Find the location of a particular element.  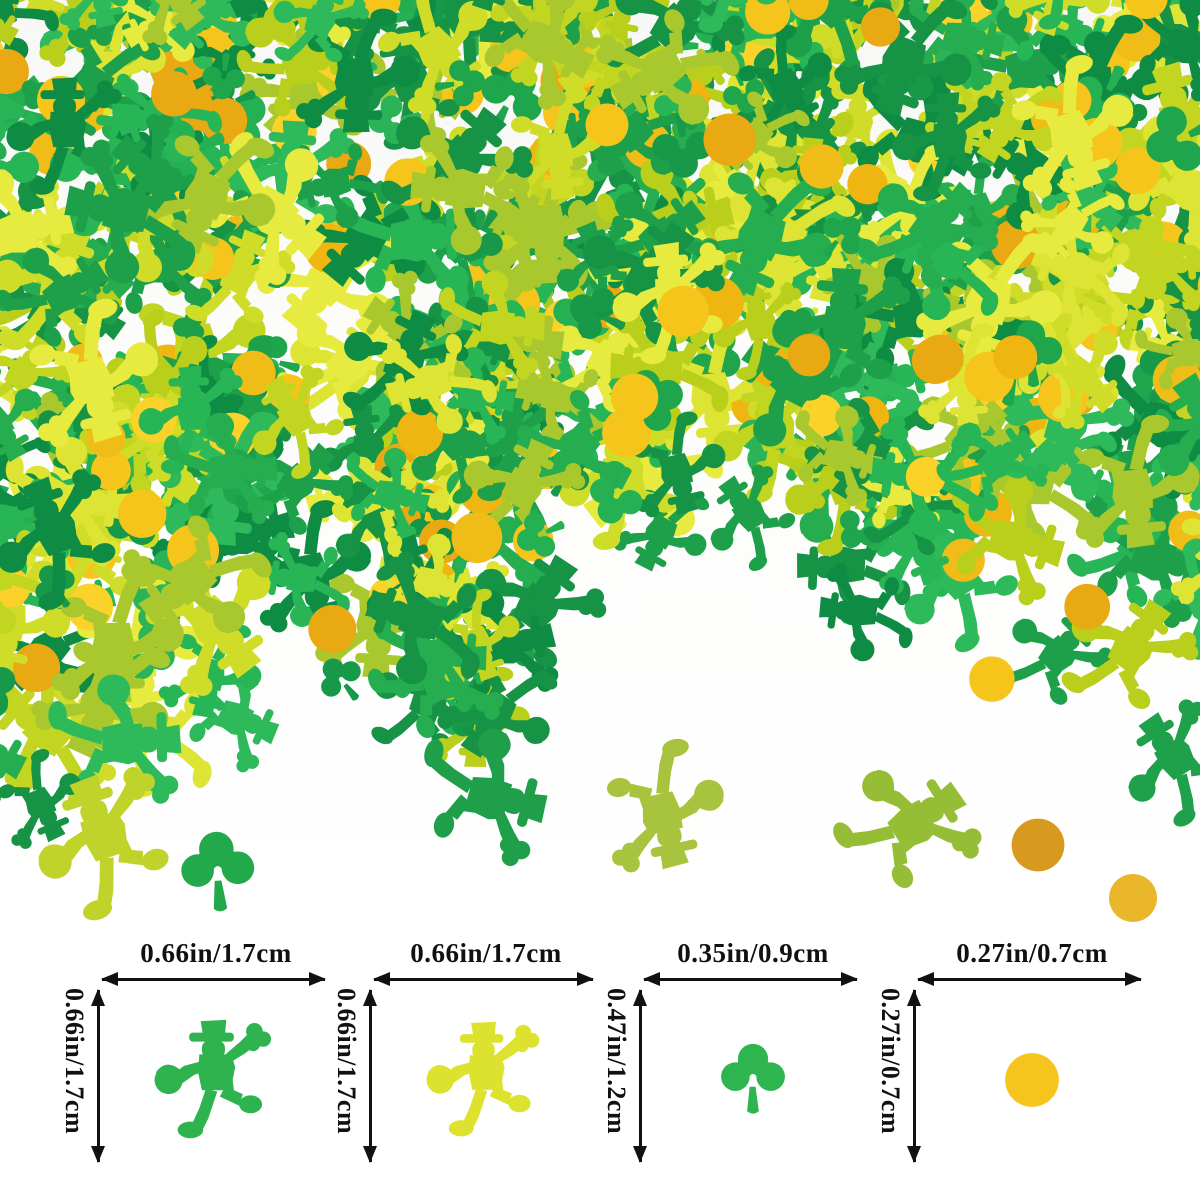

sample-gold-circle is located at coordinates (1032, 1080).